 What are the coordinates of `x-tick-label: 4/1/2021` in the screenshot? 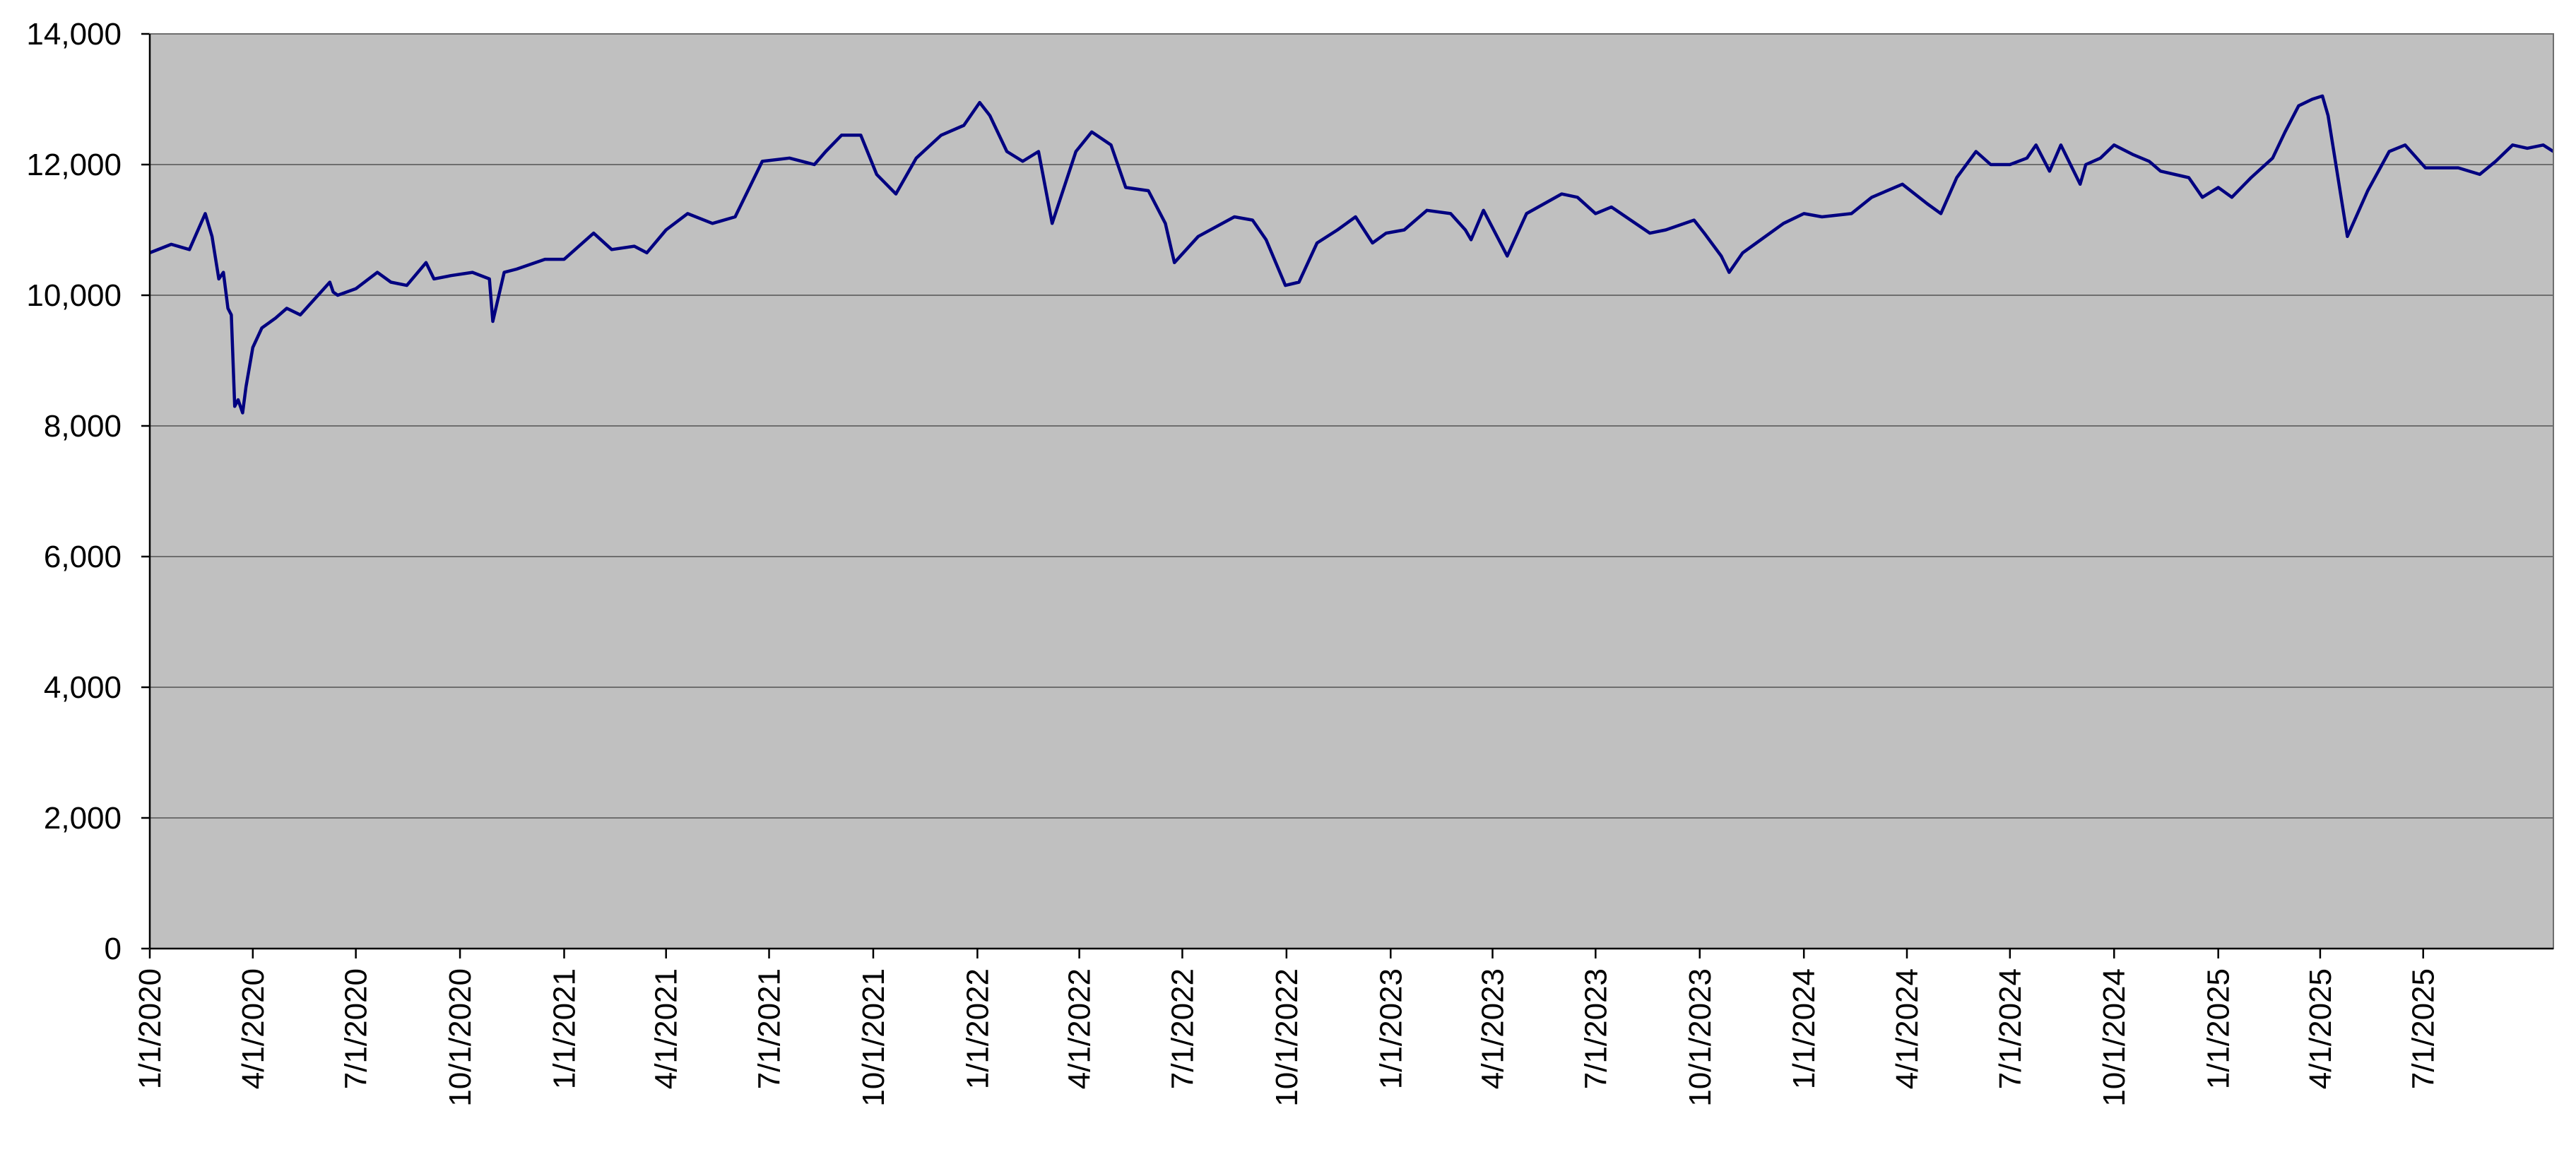 It's located at (666, 1028).